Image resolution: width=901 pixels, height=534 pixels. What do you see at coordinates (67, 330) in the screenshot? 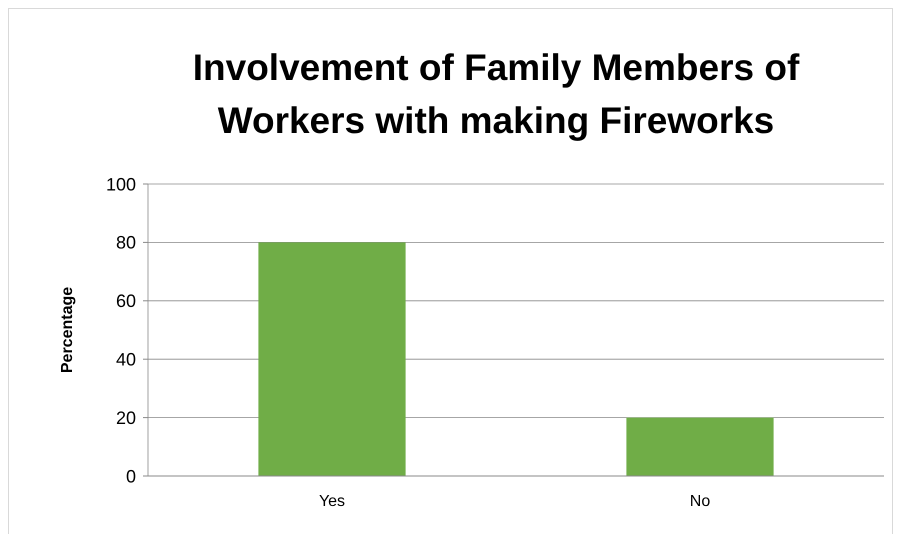
I see `y-axis-title: Percentage` at bounding box center [67, 330].